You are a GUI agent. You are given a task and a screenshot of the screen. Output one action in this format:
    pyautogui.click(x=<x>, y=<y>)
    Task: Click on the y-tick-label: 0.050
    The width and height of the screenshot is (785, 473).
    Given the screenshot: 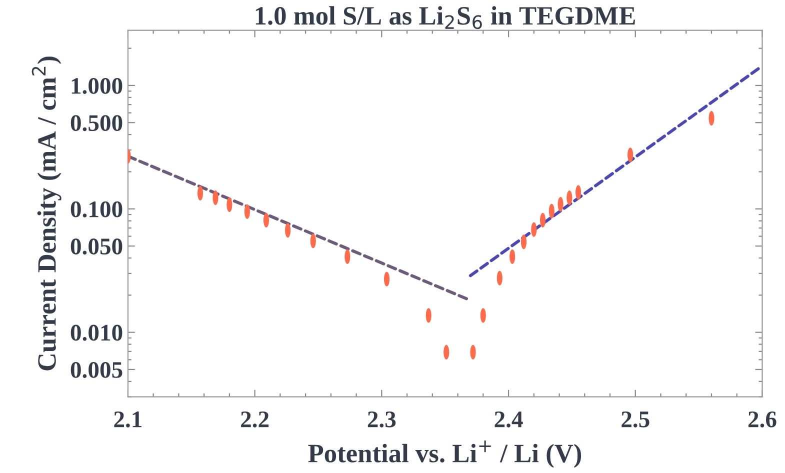 What is the action you would take?
    pyautogui.click(x=96, y=246)
    